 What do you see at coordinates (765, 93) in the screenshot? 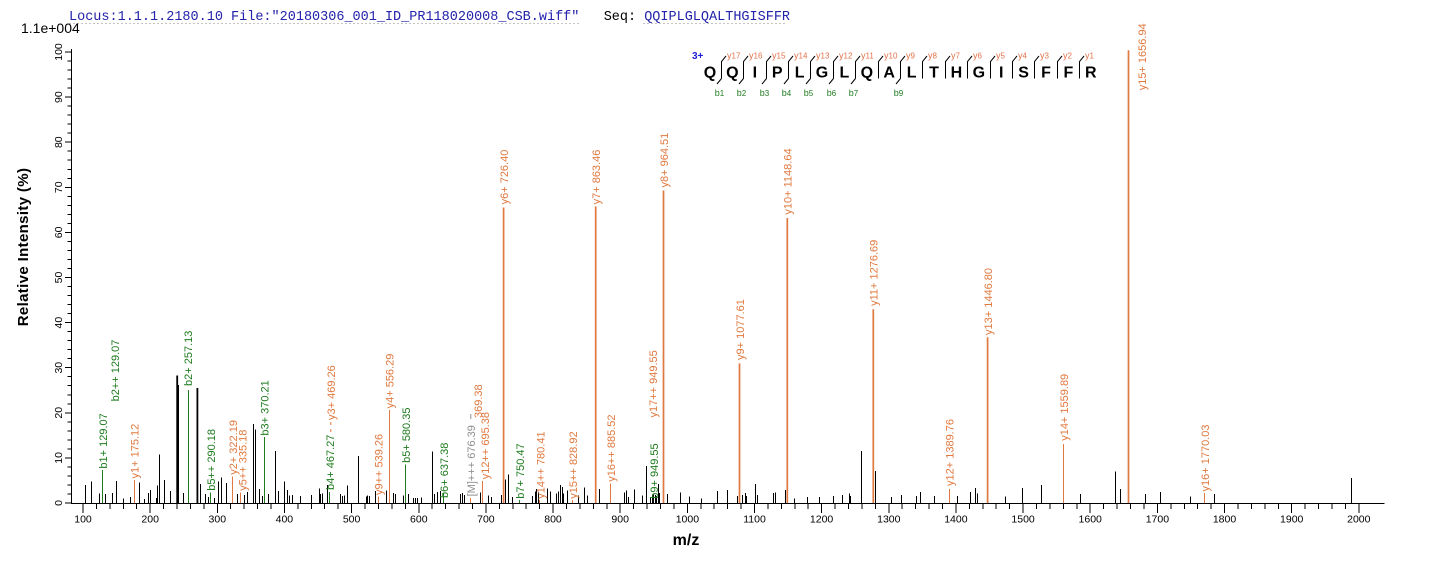
I see `svg-text: b3` at bounding box center [765, 93].